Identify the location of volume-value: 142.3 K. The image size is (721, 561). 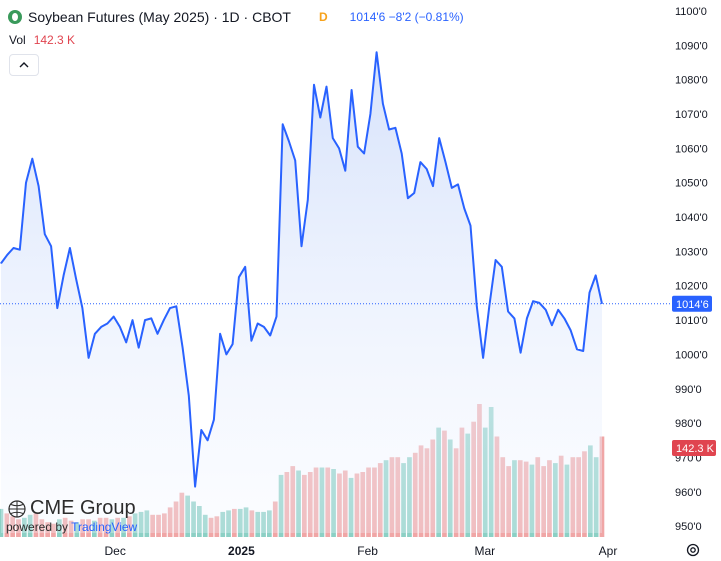
(54, 40).